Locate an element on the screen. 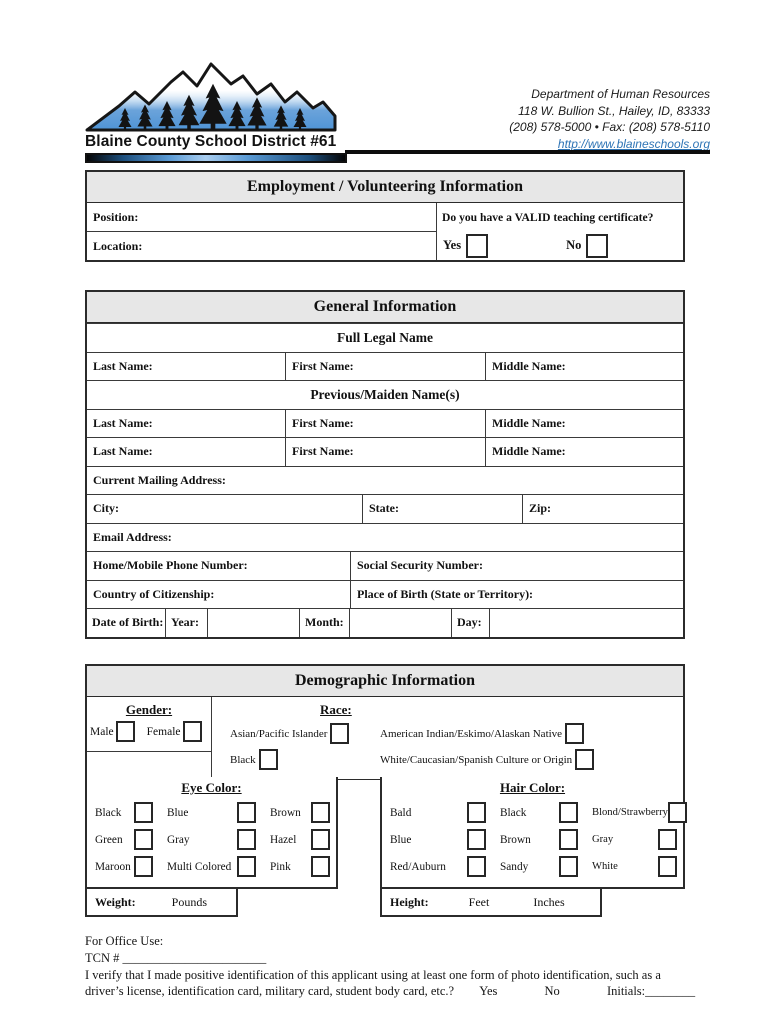 Image resolution: width=770 pixels, height=1024 pixels. city-field: City: is located at coordinates (106, 508).